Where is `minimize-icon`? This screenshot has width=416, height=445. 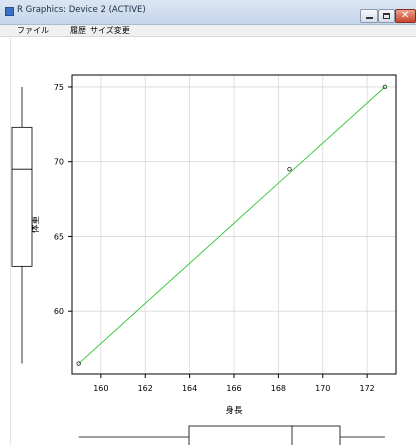
minimize-icon is located at coordinates (369, 18).